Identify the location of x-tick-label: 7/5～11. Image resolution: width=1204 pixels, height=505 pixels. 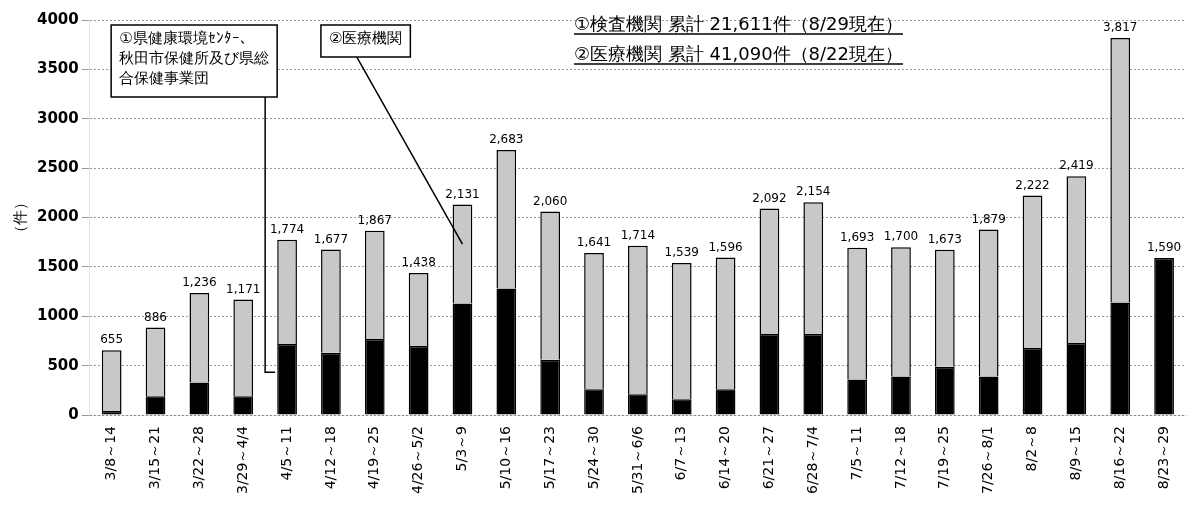
(855, 453).